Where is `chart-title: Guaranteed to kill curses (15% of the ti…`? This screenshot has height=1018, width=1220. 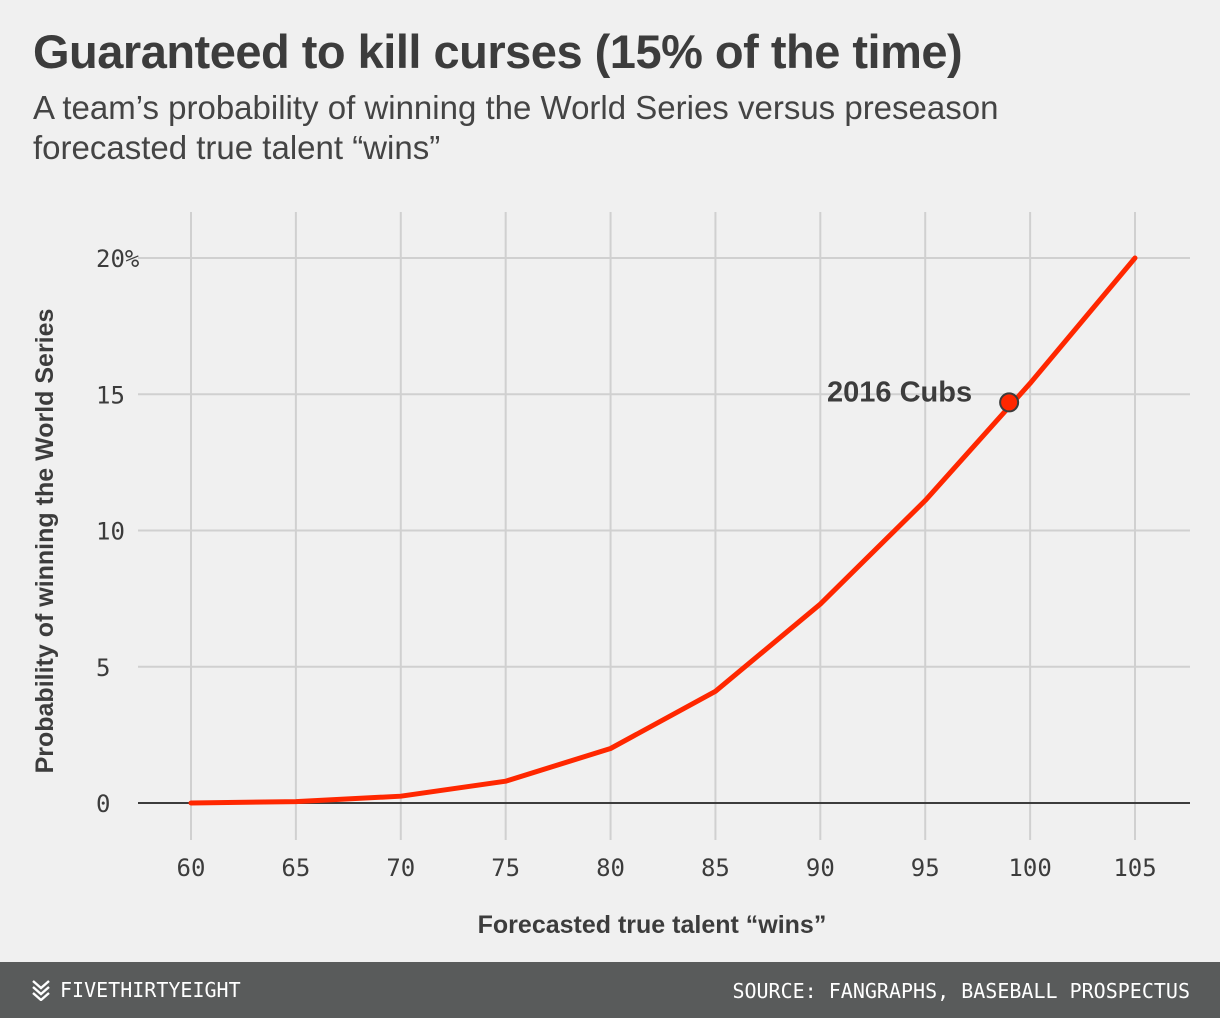
chart-title: Guaranteed to kill curses (15% of the ti… is located at coordinates (498, 51).